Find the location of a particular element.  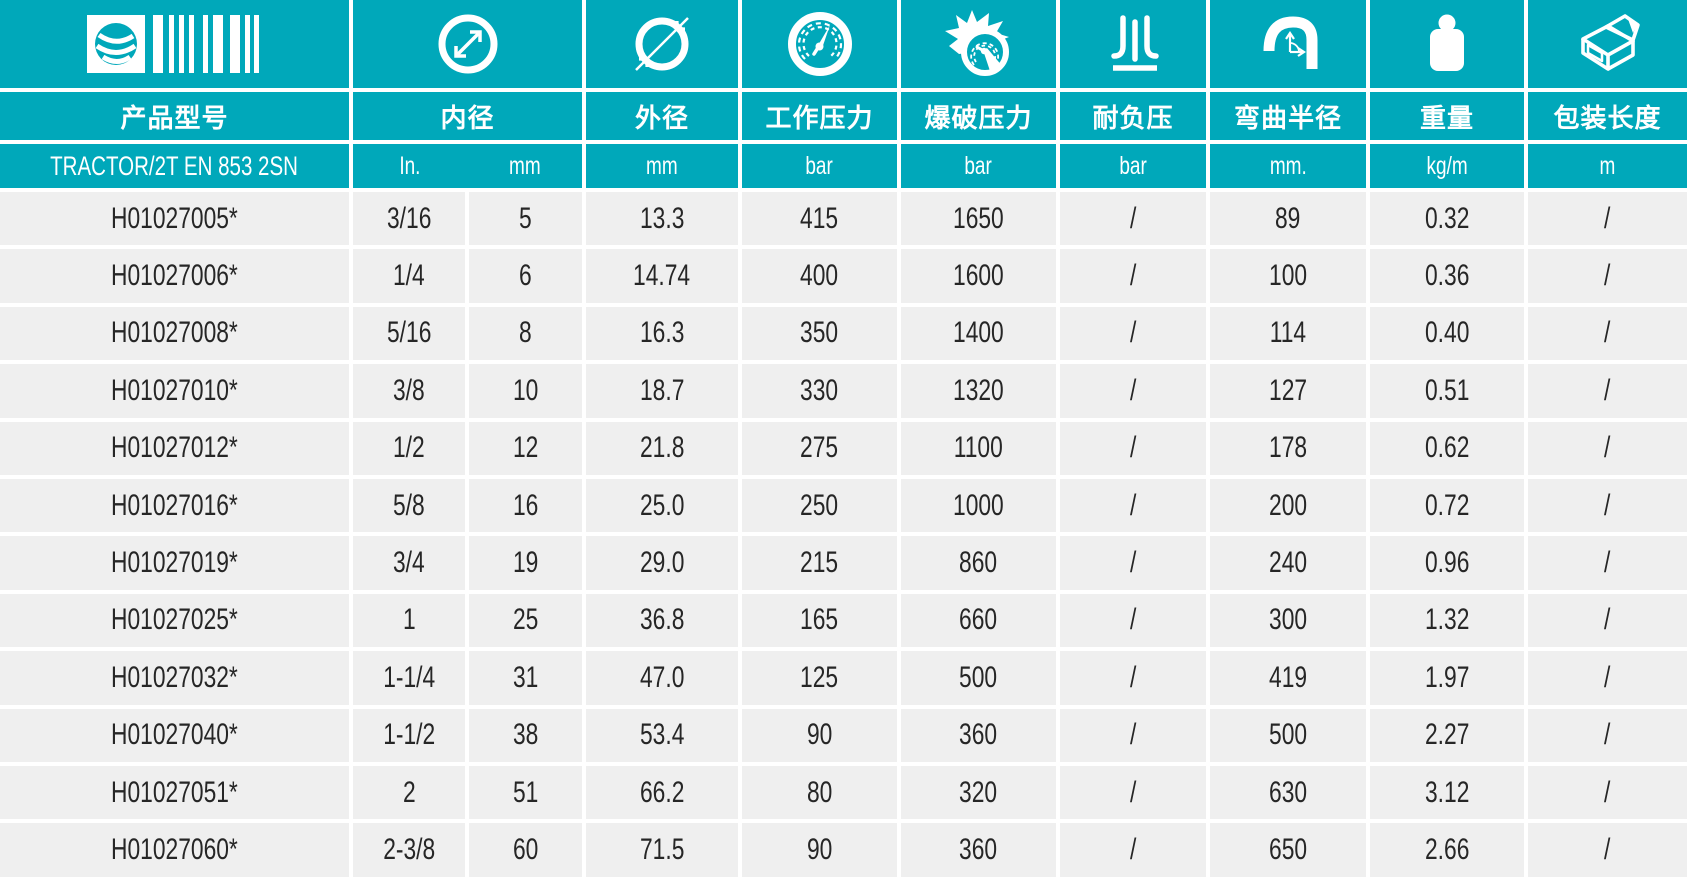

vacuum-icon is located at coordinates (1135, 43).